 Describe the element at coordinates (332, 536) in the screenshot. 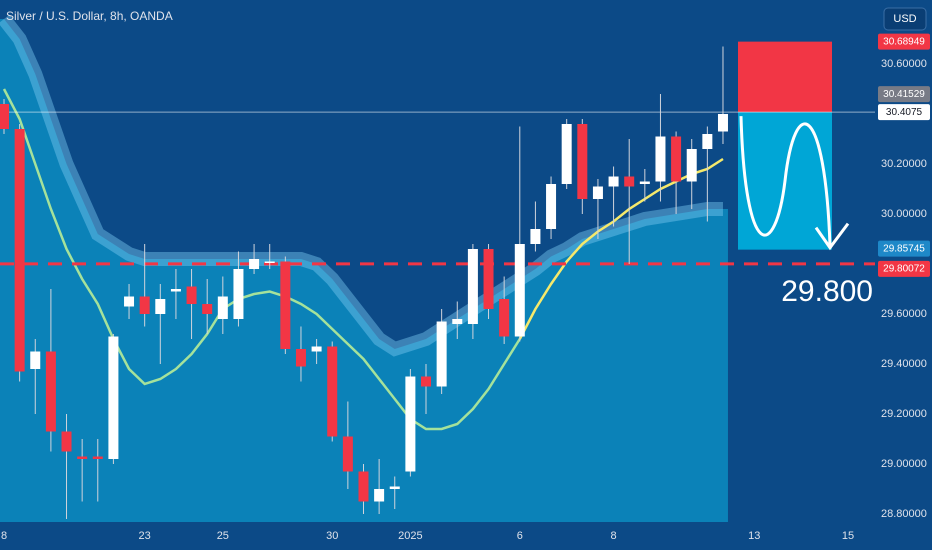

I see `x-tick-label: 30` at that location.